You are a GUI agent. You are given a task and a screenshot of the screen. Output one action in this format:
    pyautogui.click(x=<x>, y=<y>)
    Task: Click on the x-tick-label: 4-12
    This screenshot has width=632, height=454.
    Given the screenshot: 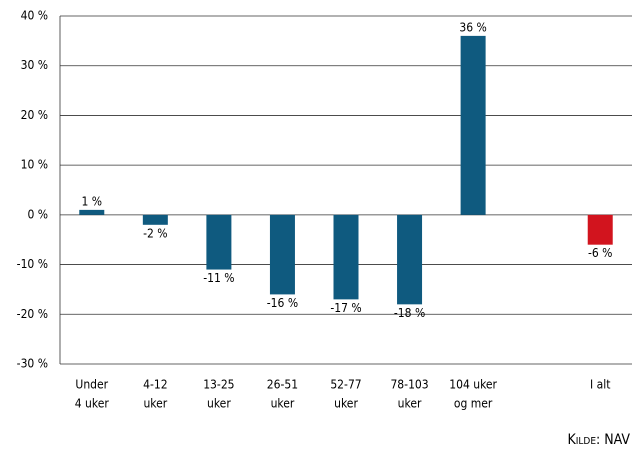 What is the action you would take?
    pyautogui.click(x=155, y=385)
    